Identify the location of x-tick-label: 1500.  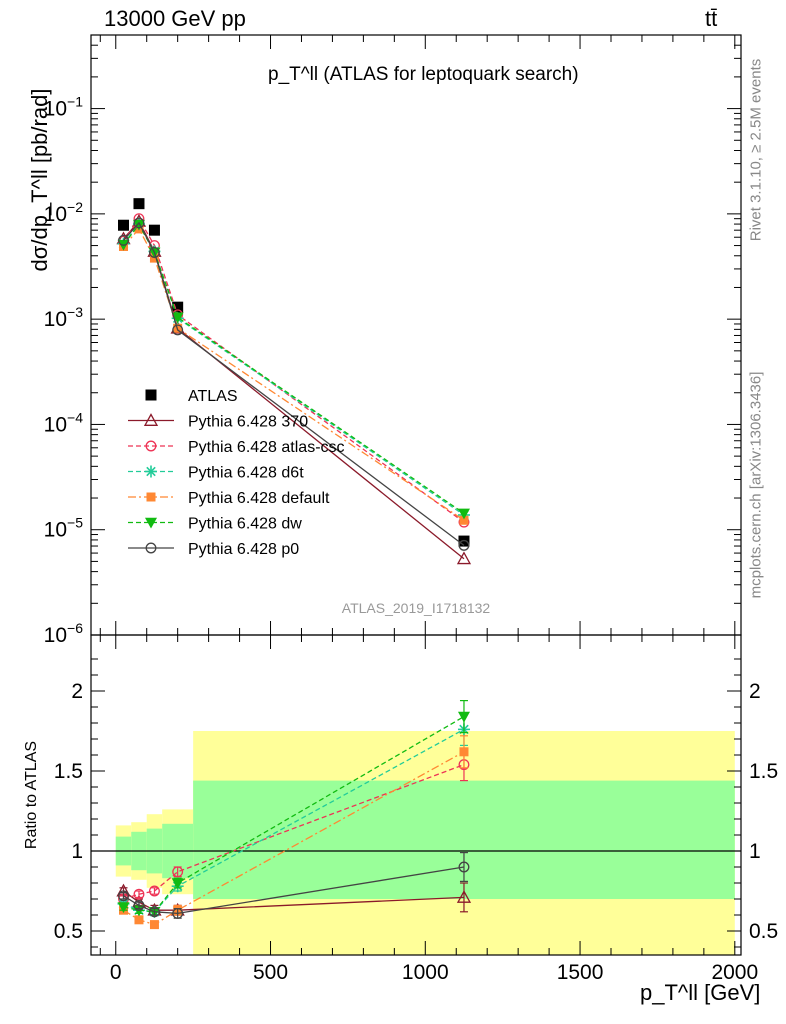
(580, 972).